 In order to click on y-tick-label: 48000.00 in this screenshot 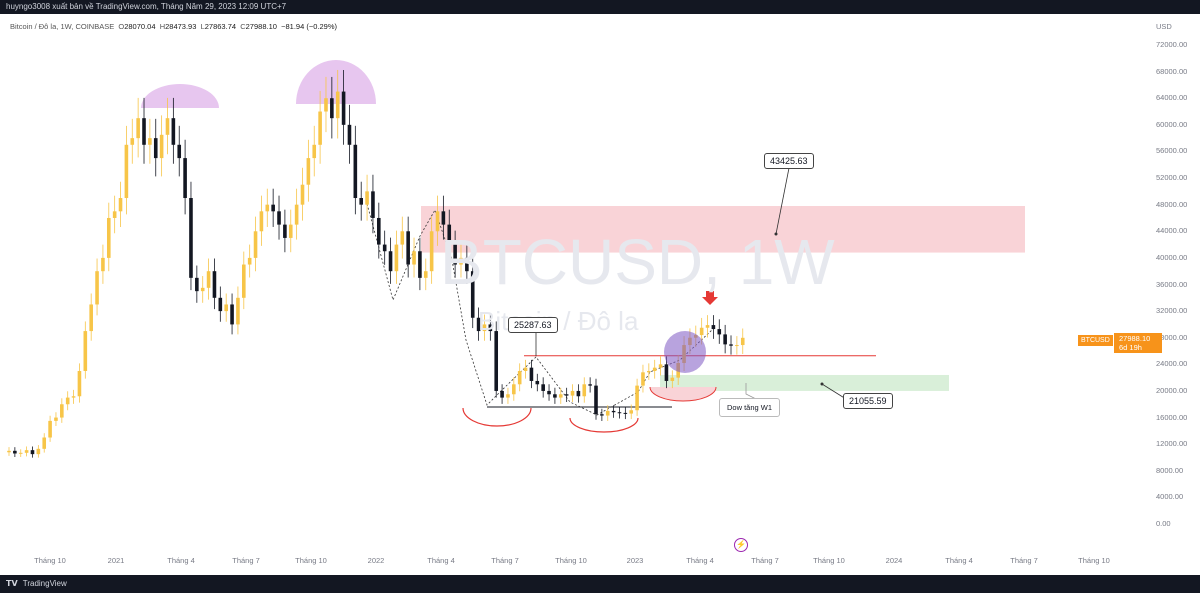, I will do `click(1172, 204)`.